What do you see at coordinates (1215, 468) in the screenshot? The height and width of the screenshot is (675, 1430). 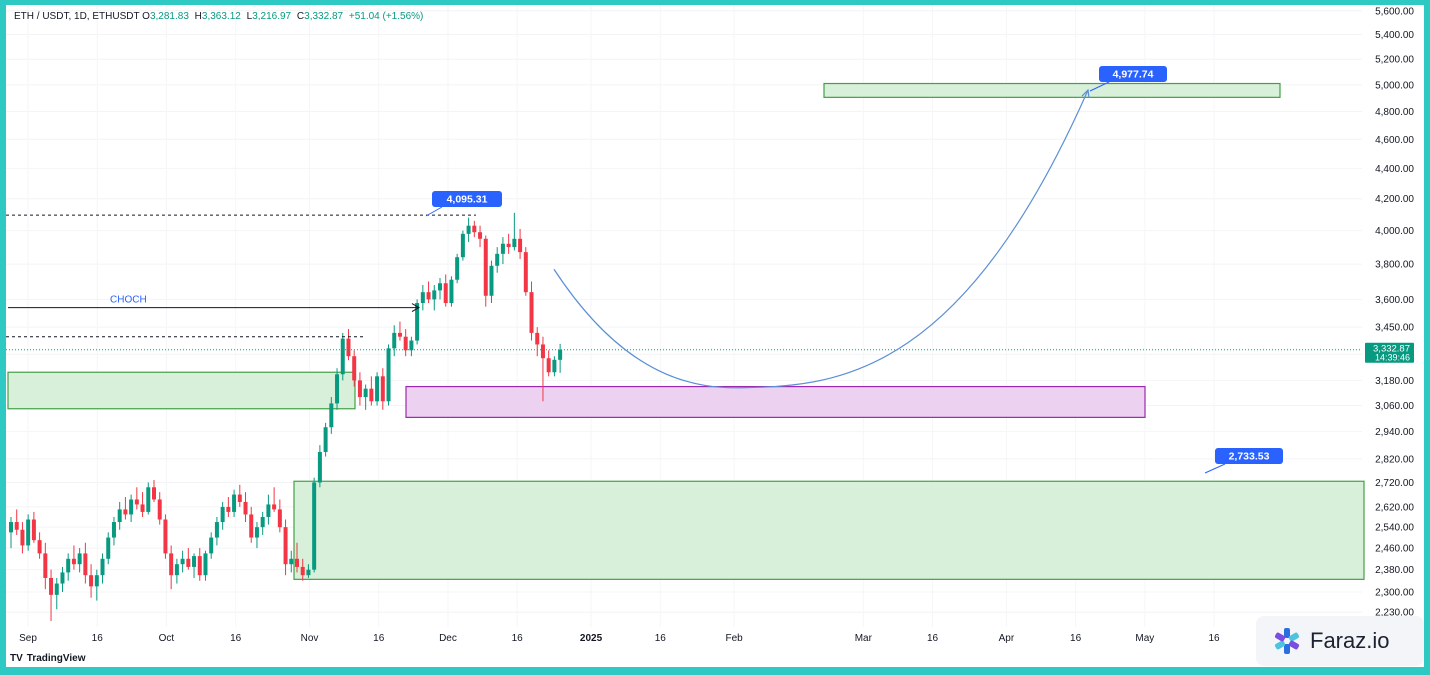 I see `support-callout-pointer` at bounding box center [1215, 468].